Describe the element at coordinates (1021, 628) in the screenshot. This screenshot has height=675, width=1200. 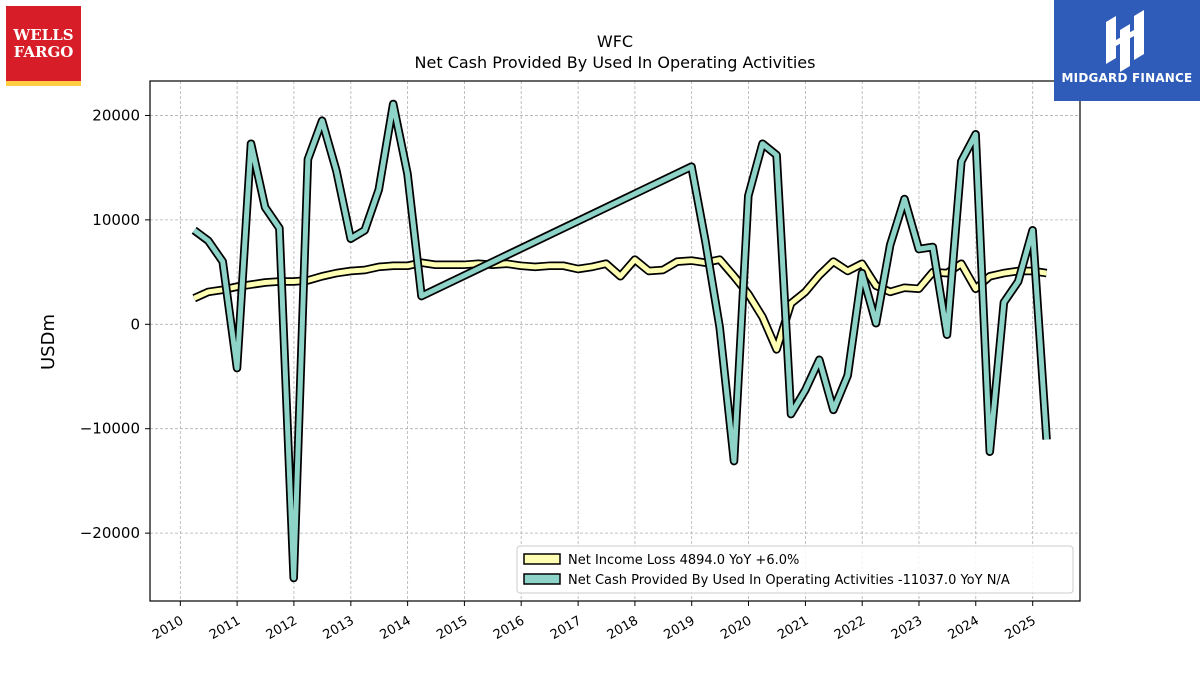
I see `x-tick-label: 2025` at that location.